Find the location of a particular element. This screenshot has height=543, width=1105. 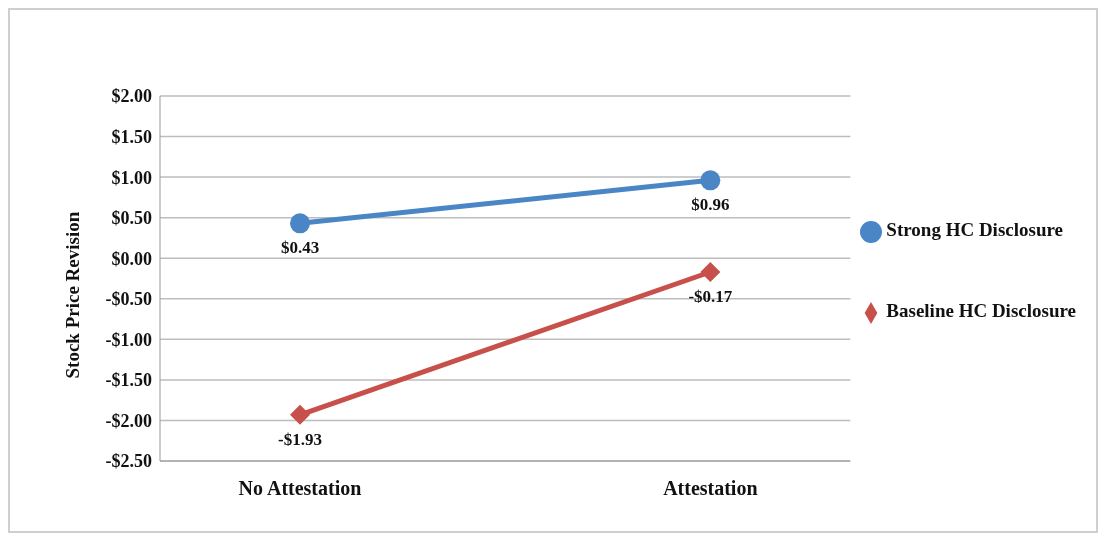

y-tick-label: $1.50 is located at coordinates (131, 136).